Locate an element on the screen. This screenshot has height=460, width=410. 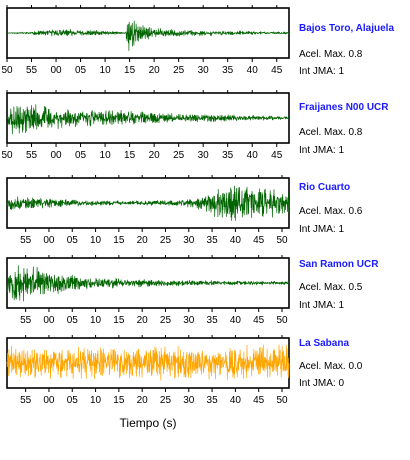
accel-max-label: Acel. Max. 0.0 is located at coordinates (331, 366).